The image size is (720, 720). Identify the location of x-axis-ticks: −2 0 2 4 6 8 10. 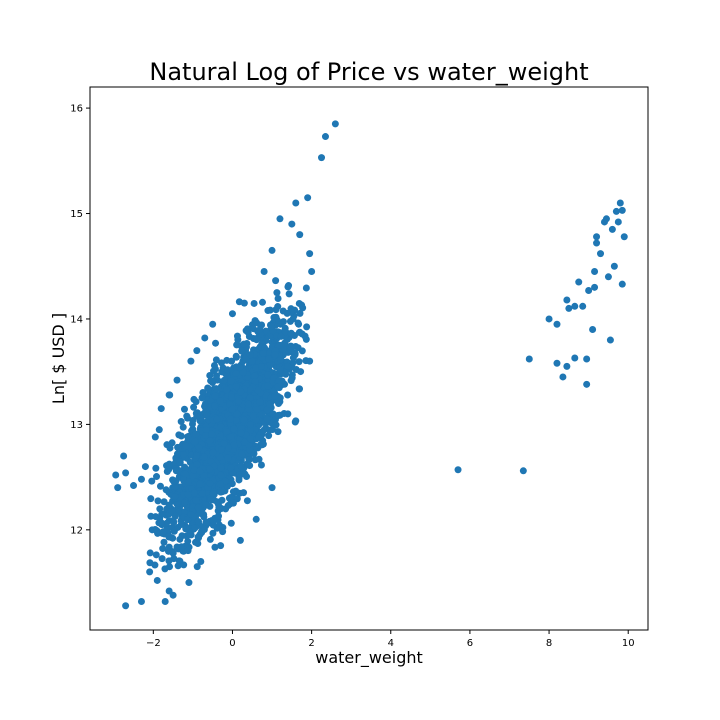
(390, 639).